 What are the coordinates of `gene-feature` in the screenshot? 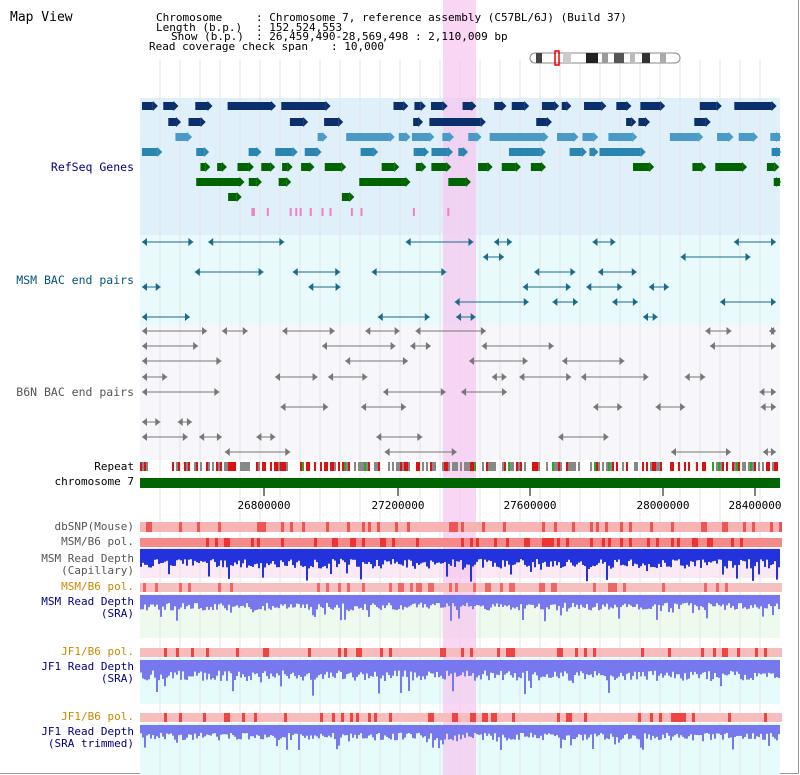 It's located at (650, 106).